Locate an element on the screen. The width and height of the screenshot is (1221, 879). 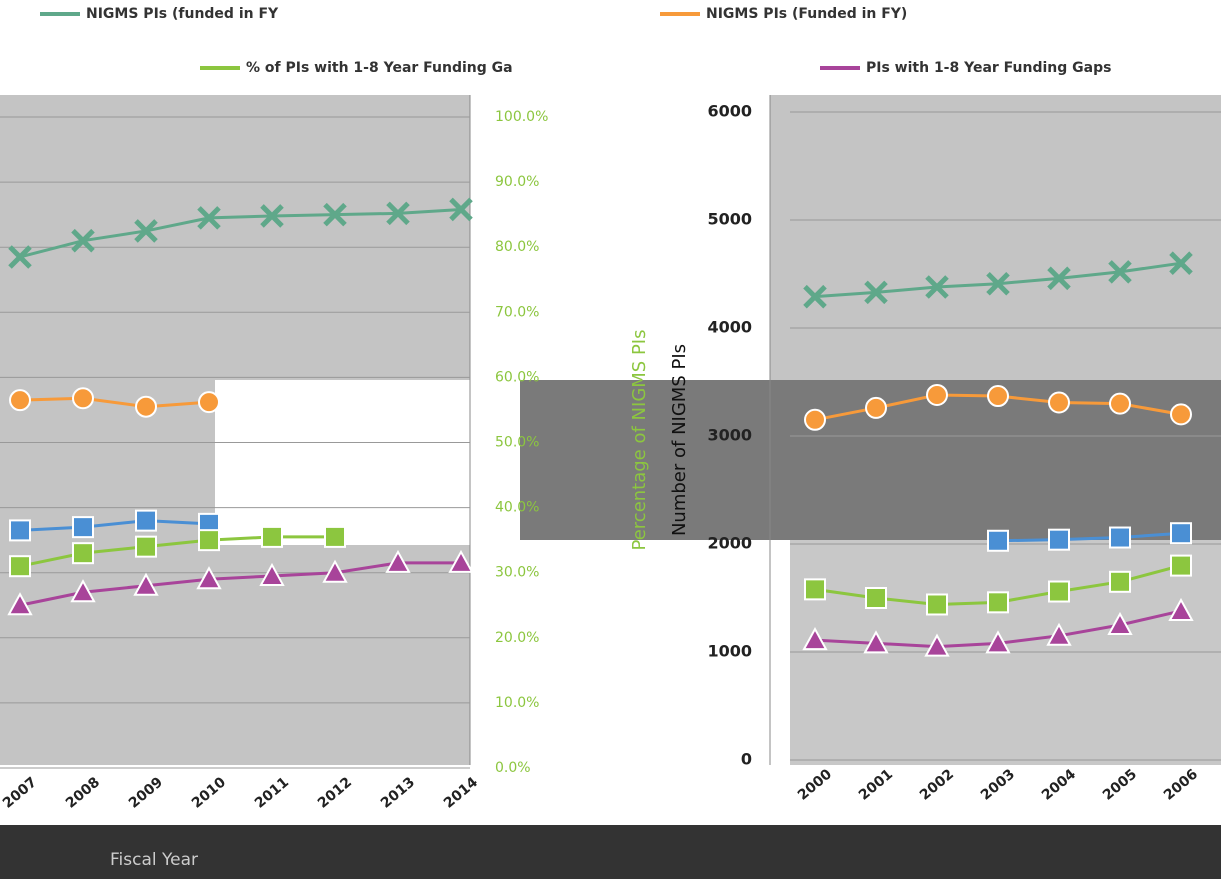
x-tick-label: 2008 is located at coordinates (83, 792).